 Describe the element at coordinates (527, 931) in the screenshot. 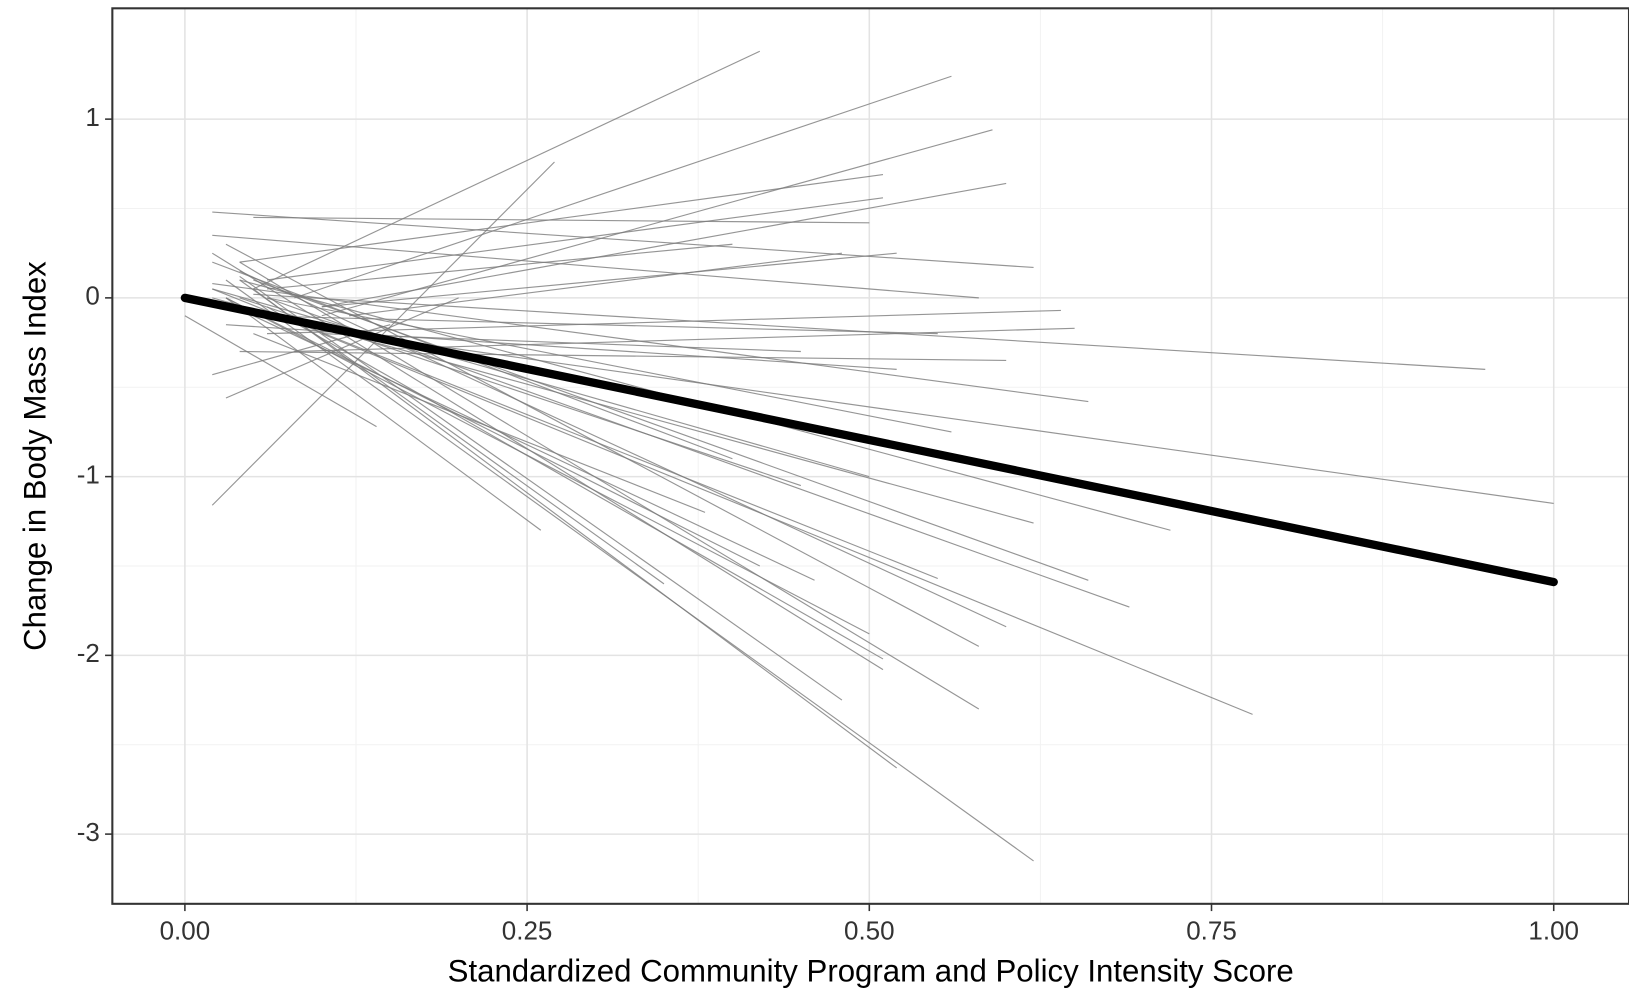

I see `x-tick-label: 0.25` at that location.